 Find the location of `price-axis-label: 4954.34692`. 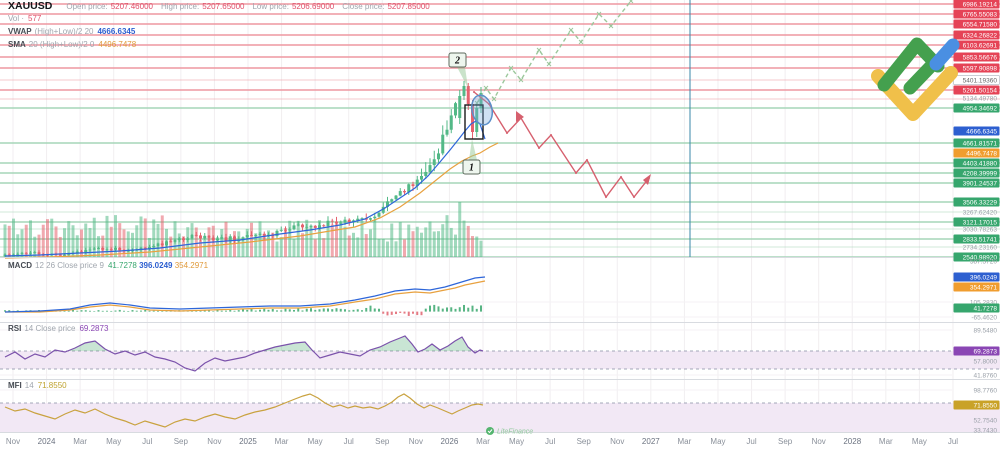

price-axis-label: 4954.34692 is located at coordinates (980, 109).